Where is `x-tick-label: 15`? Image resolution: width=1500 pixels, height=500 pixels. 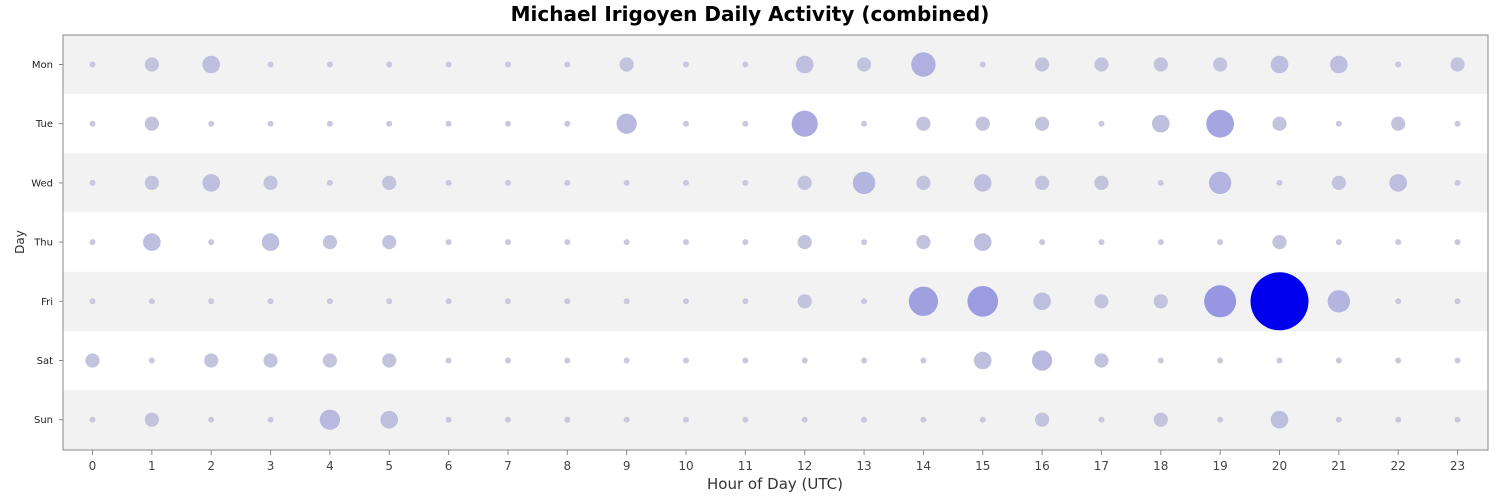 x-tick-label: 15 is located at coordinates (982, 466).